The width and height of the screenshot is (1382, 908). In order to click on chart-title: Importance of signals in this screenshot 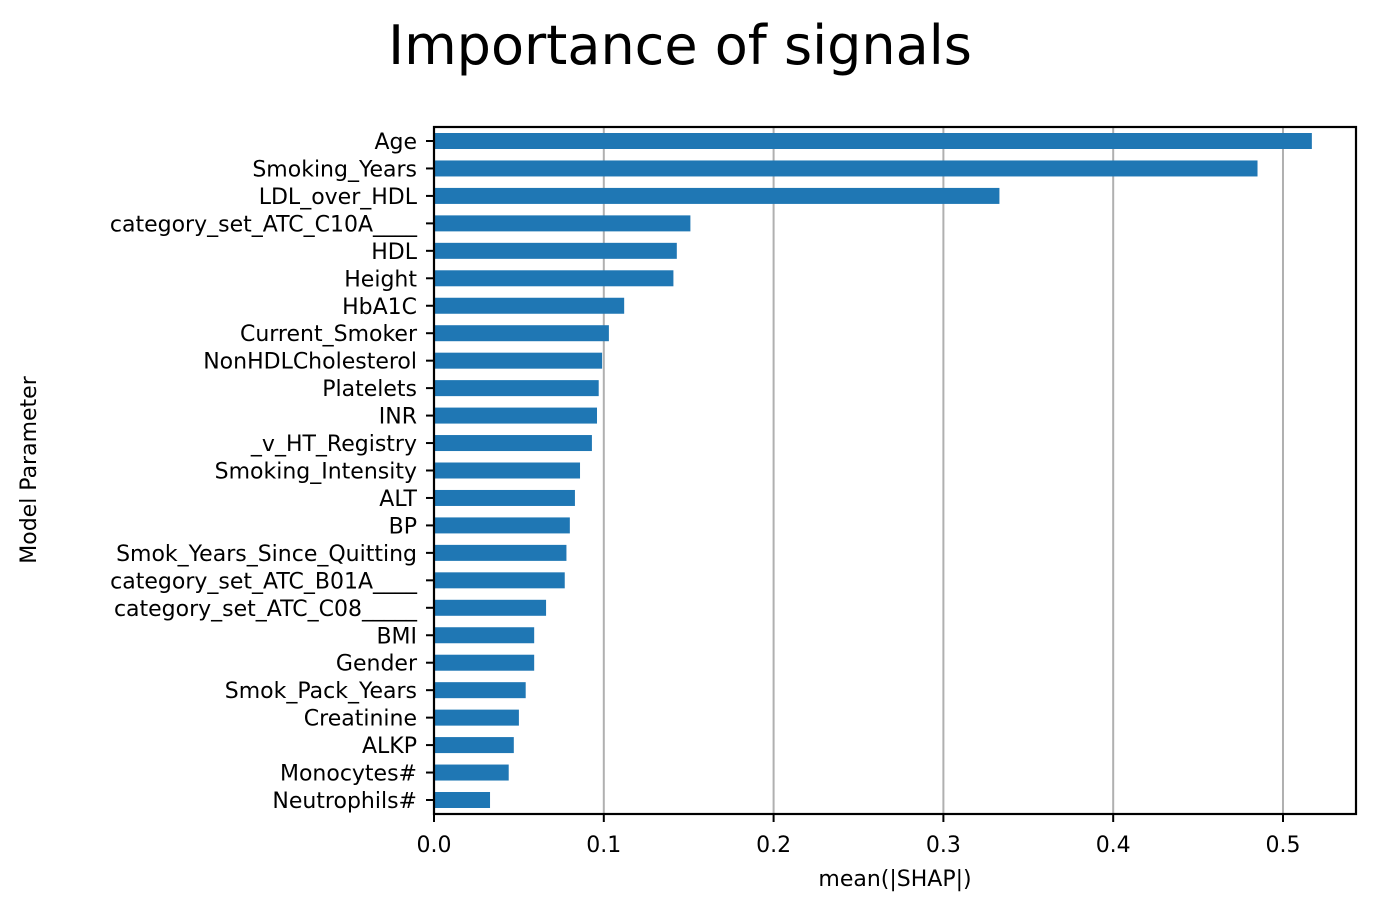, I will do `click(680, 45)`.